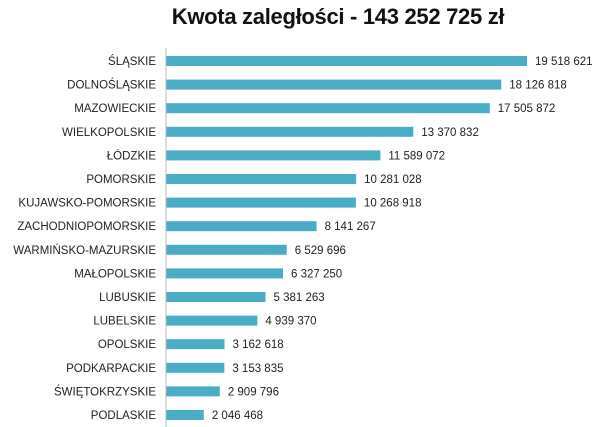 This screenshot has width=615, height=427. Describe the element at coordinates (132, 155) in the screenshot. I see `category-label: ŁÓDZKIE` at that location.